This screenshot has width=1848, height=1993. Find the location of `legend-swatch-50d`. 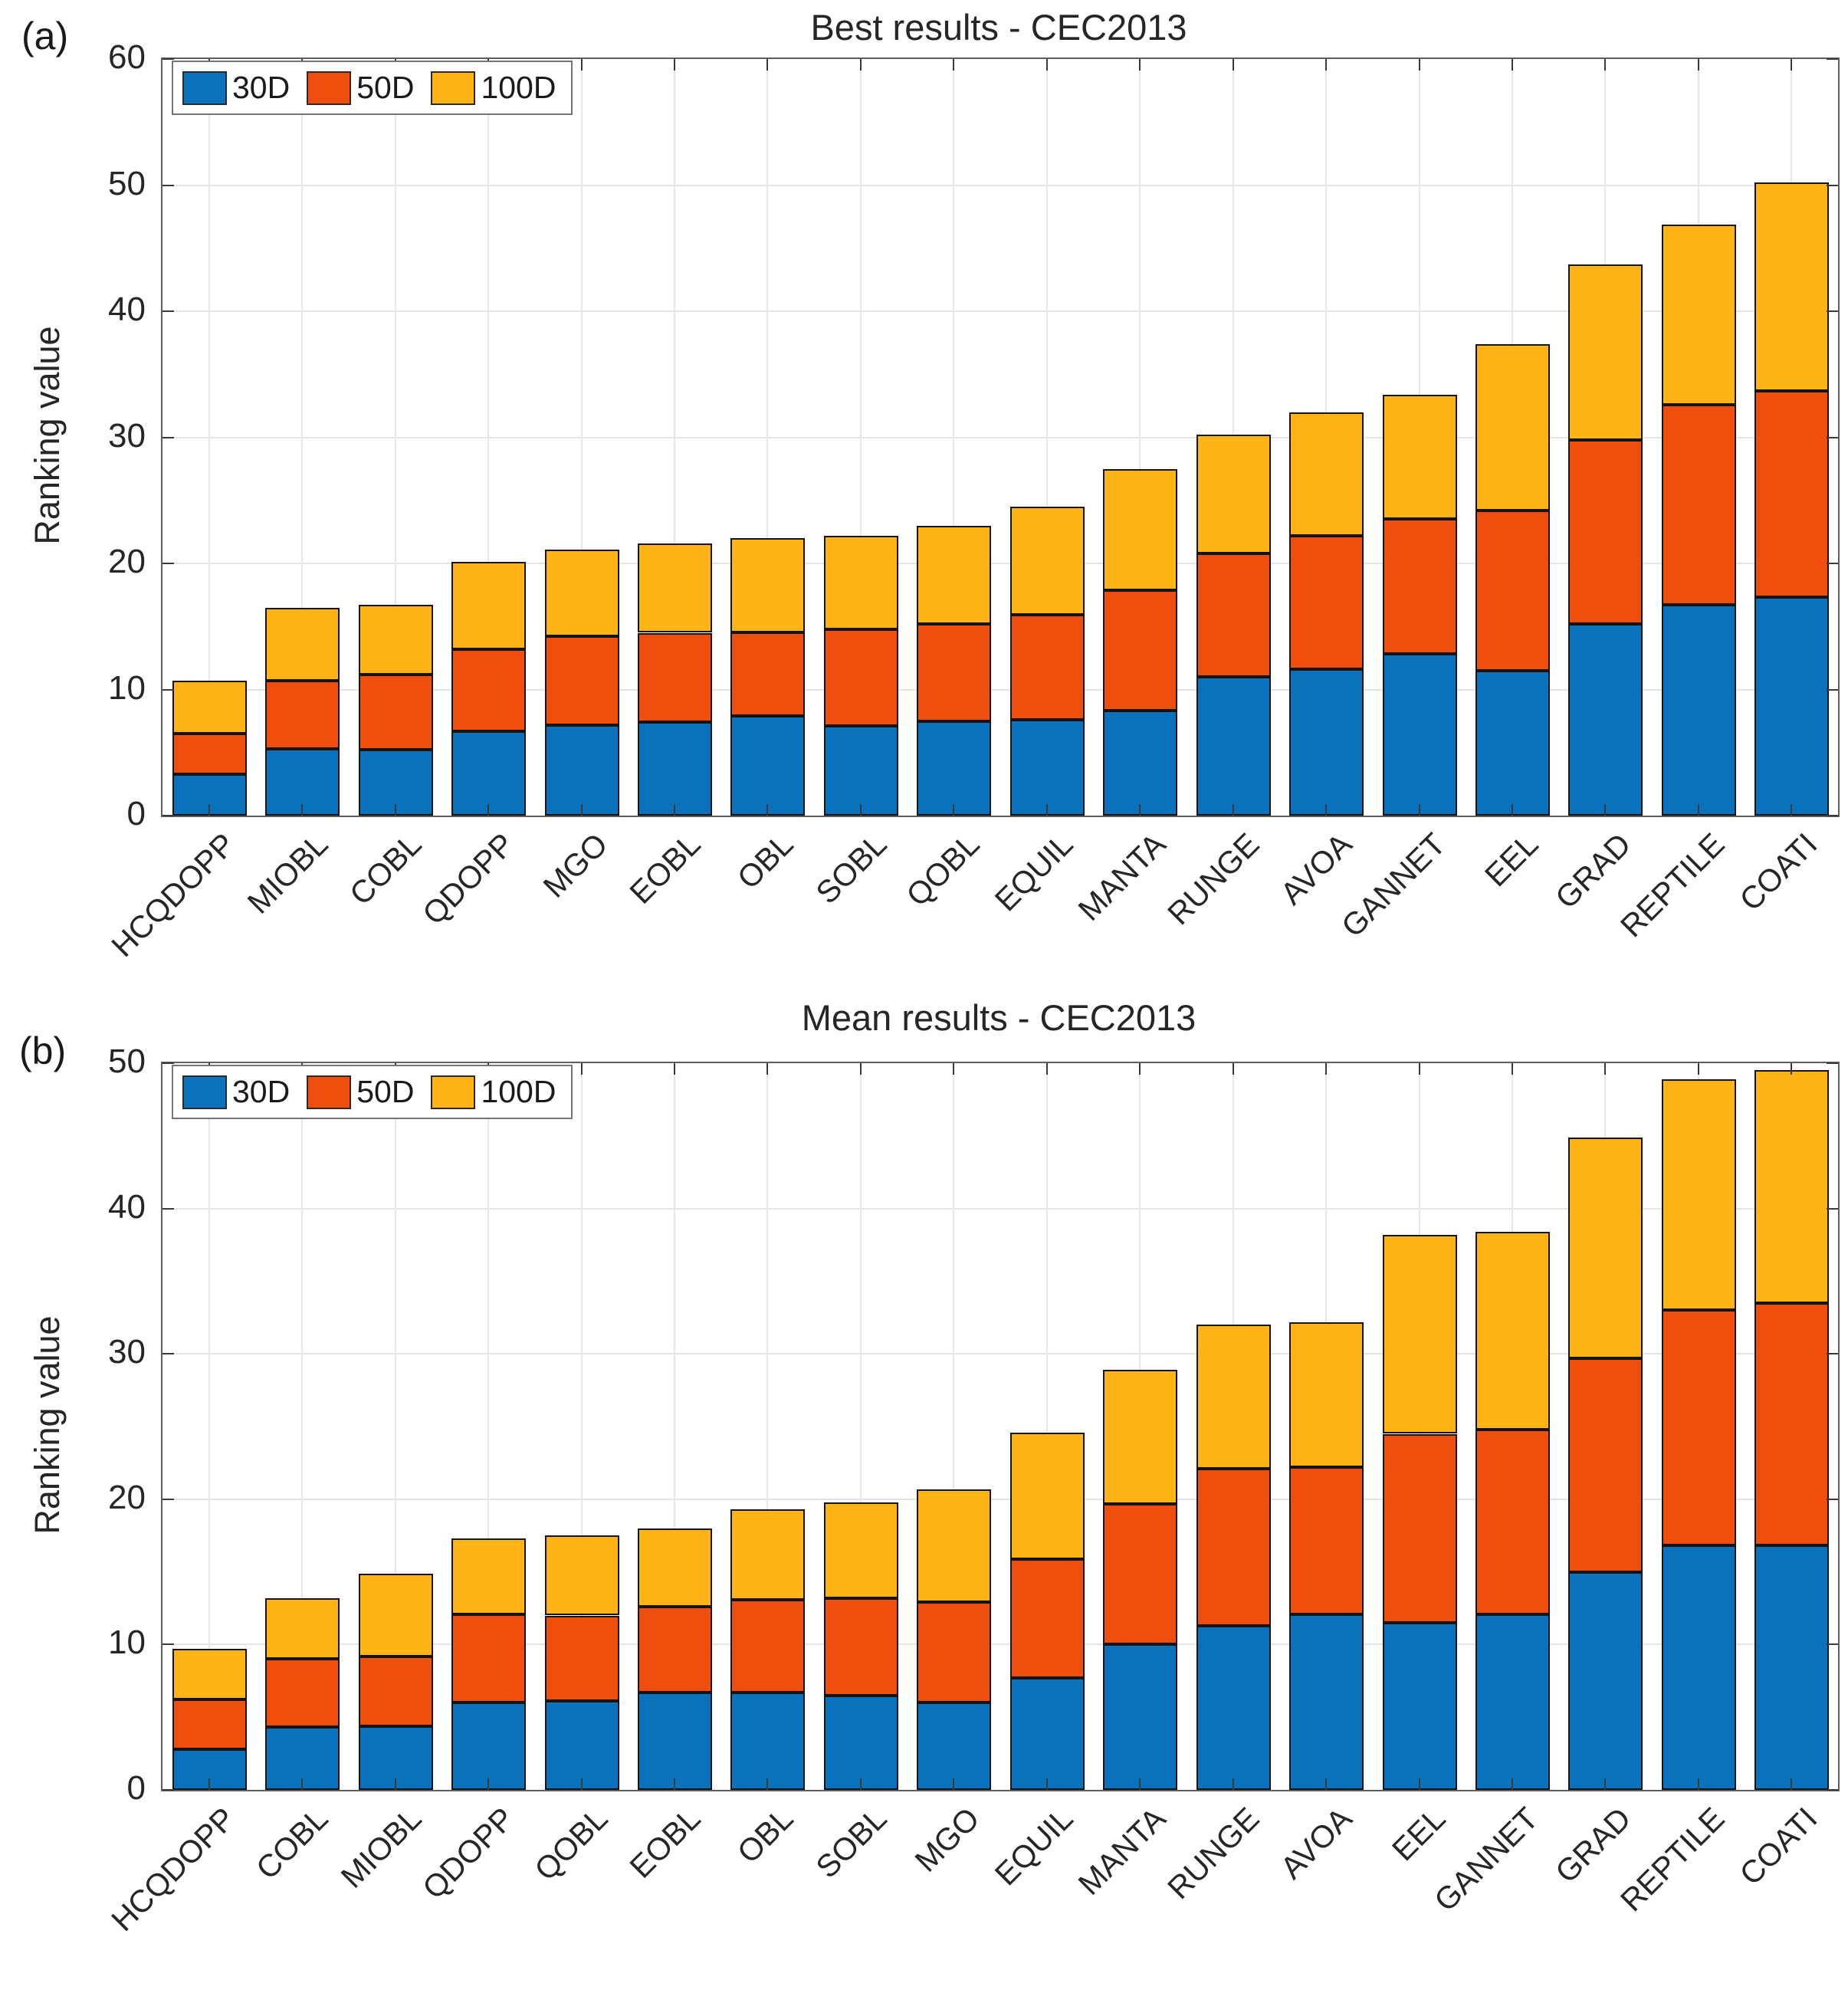

legend-swatch-50d is located at coordinates (329, 88).